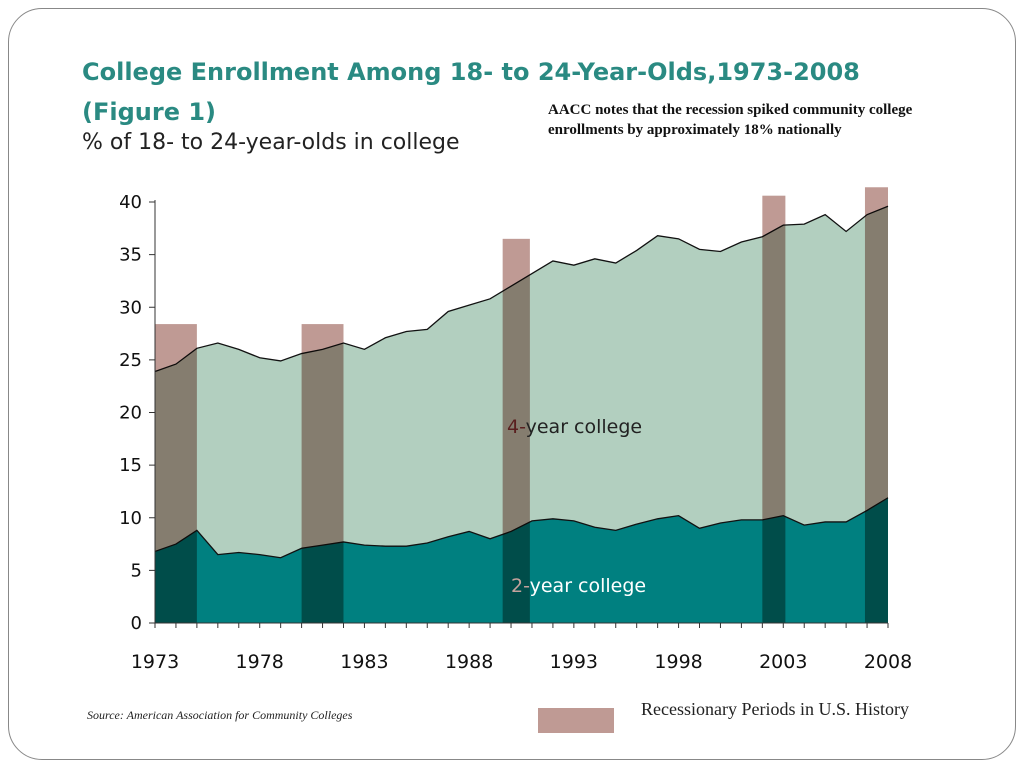  What do you see at coordinates (364, 662) in the screenshot?
I see `x-tick-label: 1983` at bounding box center [364, 662].